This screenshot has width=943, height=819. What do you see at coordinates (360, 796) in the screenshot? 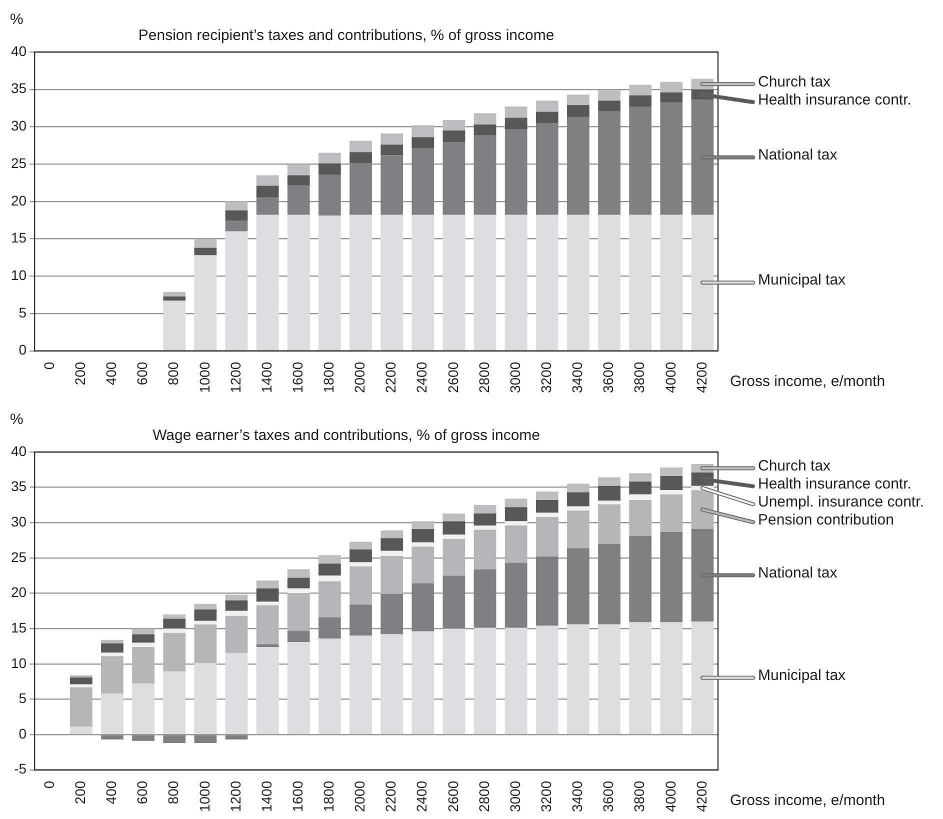
I see `x-tick-label: 2000` at bounding box center [360, 796].